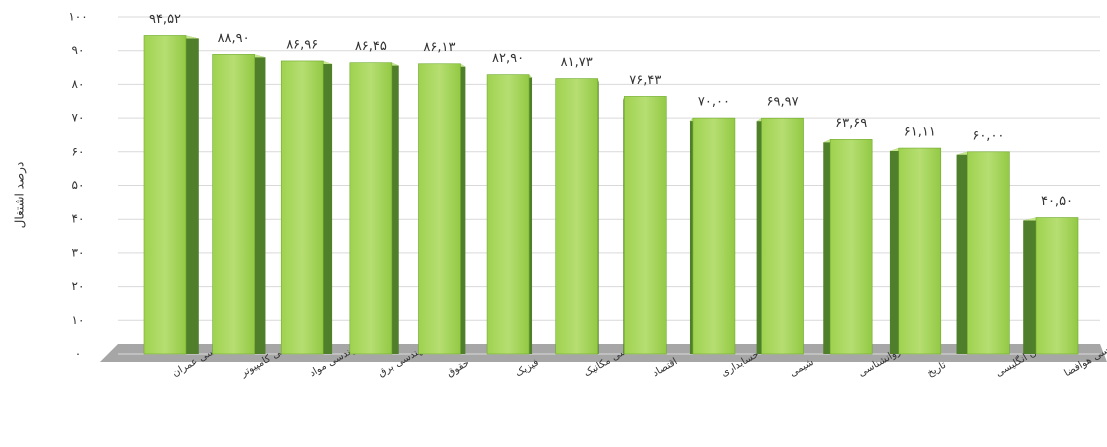 The height and width of the screenshot is (447, 1107). What do you see at coordinates (234, 38) in the screenshot?
I see `value-label: ۸۸,۹۰` at bounding box center [234, 38].